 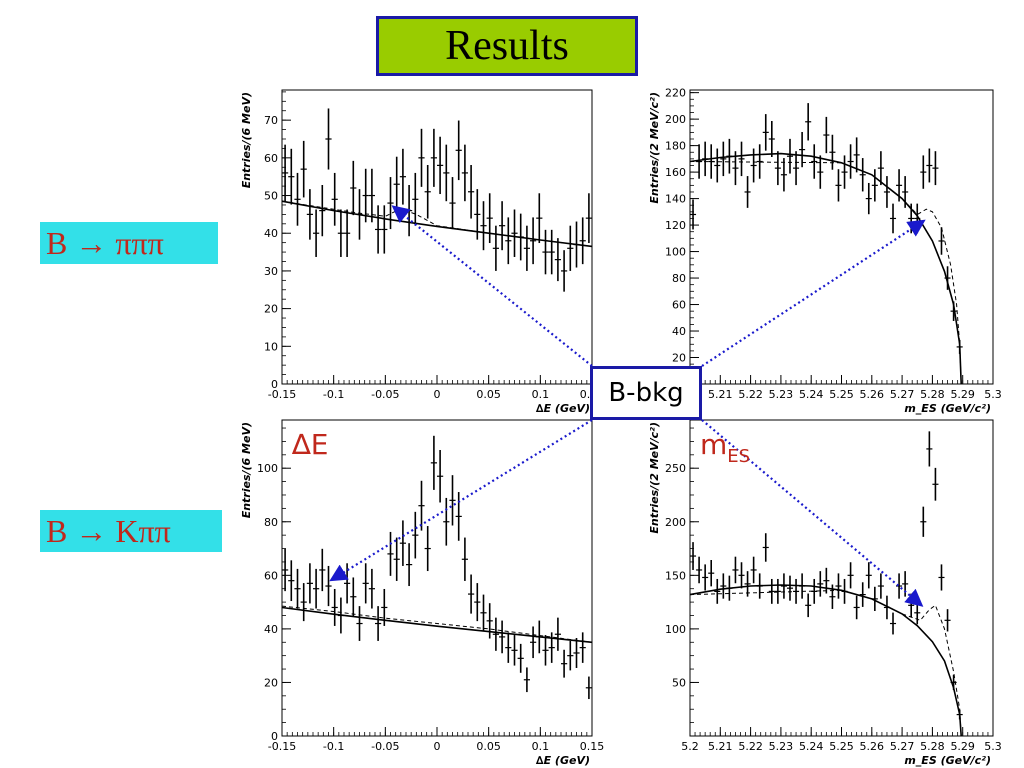 What do you see at coordinates (675, 225) in the screenshot?
I see `y-tick-label: 120` at bounding box center [675, 225].